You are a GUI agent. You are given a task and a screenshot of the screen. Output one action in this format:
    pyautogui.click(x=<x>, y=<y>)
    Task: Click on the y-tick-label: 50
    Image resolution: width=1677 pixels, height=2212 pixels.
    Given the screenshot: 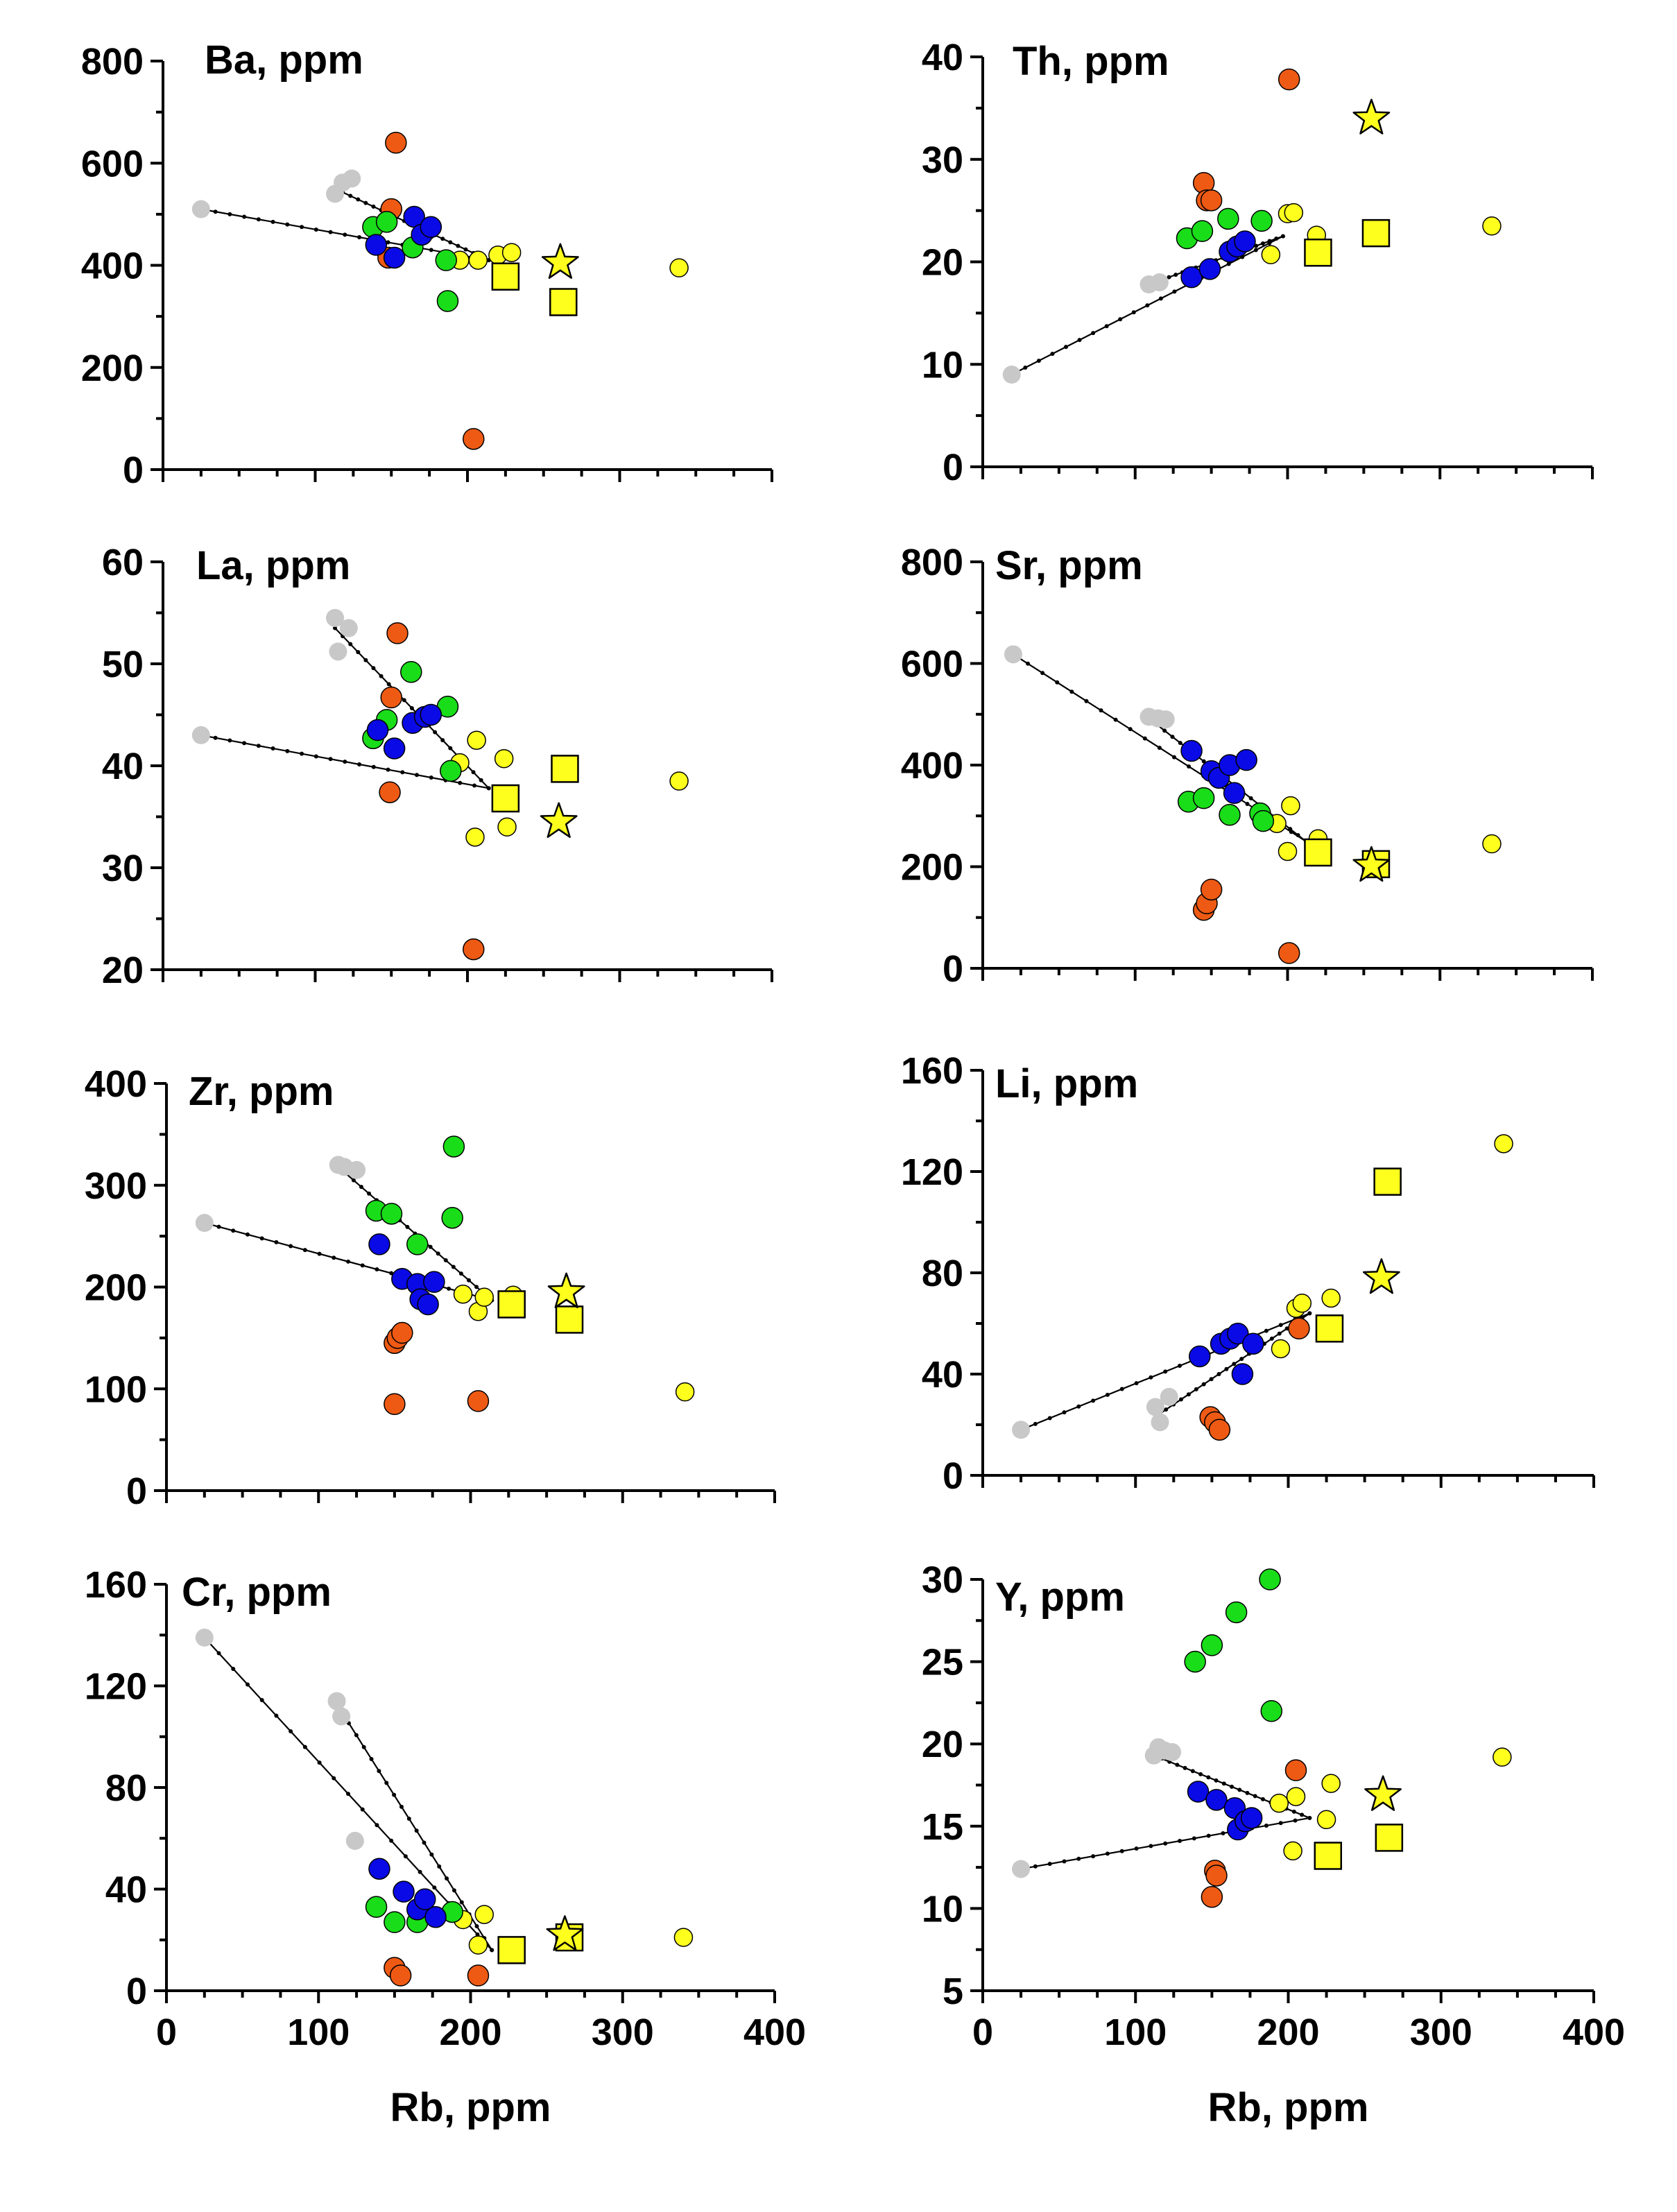 What is the action you would take?
    pyautogui.click(x=123, y=664)
    